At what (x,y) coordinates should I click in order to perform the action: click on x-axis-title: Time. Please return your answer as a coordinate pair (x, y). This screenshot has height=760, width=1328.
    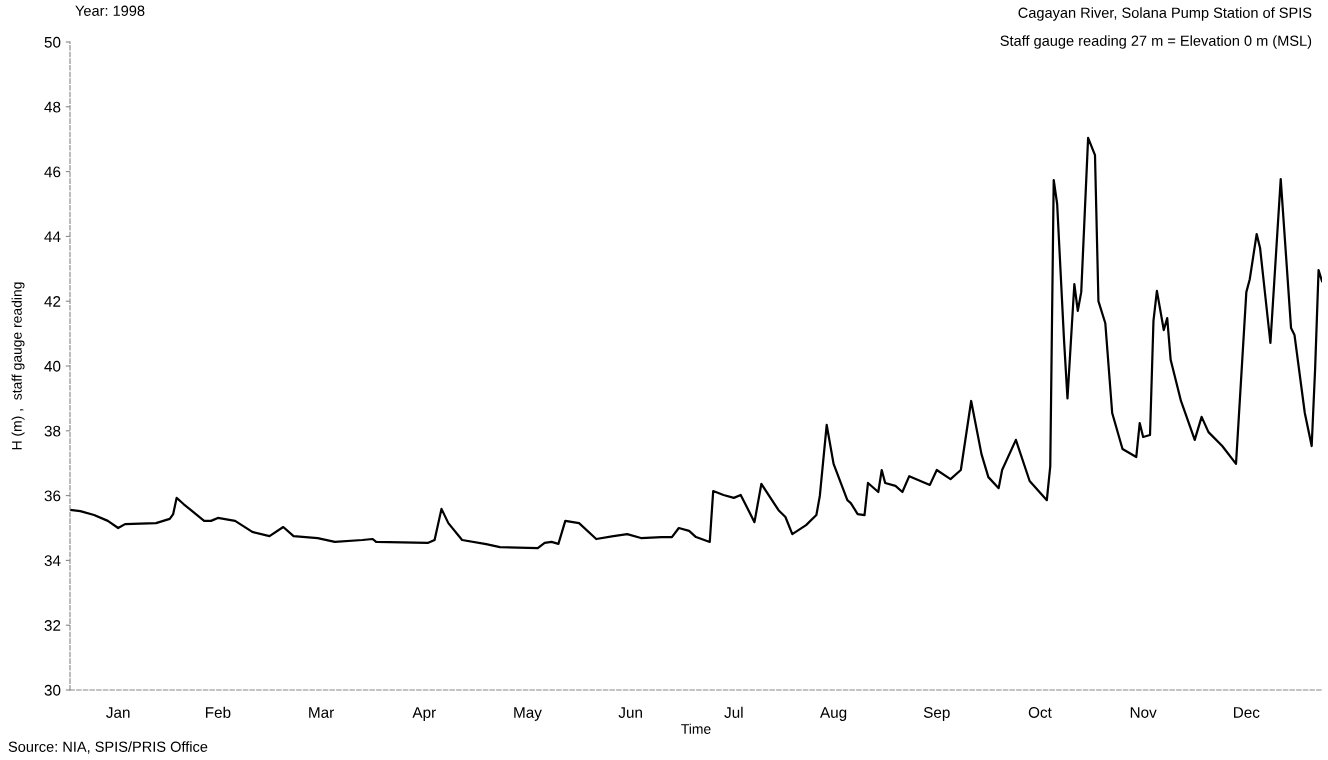
    Looking at the image, I should click on (696, 728).